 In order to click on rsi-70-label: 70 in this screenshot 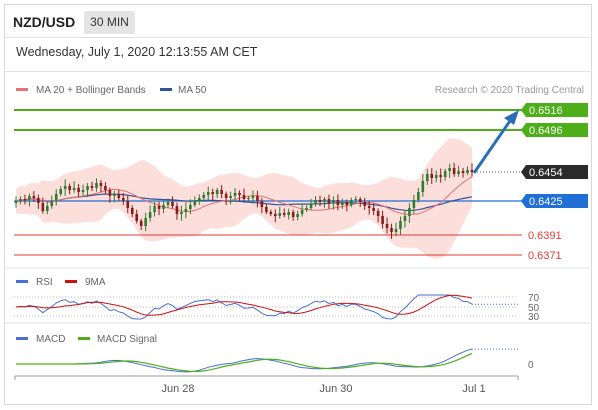, I will do `click(534, 298)`.